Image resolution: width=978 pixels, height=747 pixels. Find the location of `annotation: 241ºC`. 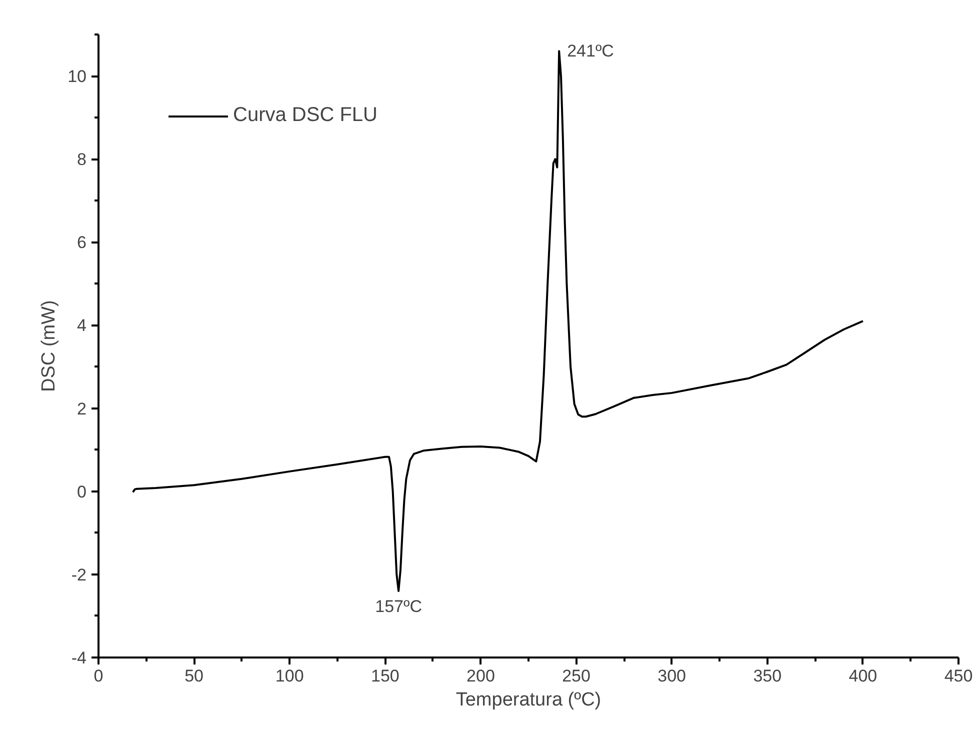

annotation: 241ºC is located at coordinates (590, 51).